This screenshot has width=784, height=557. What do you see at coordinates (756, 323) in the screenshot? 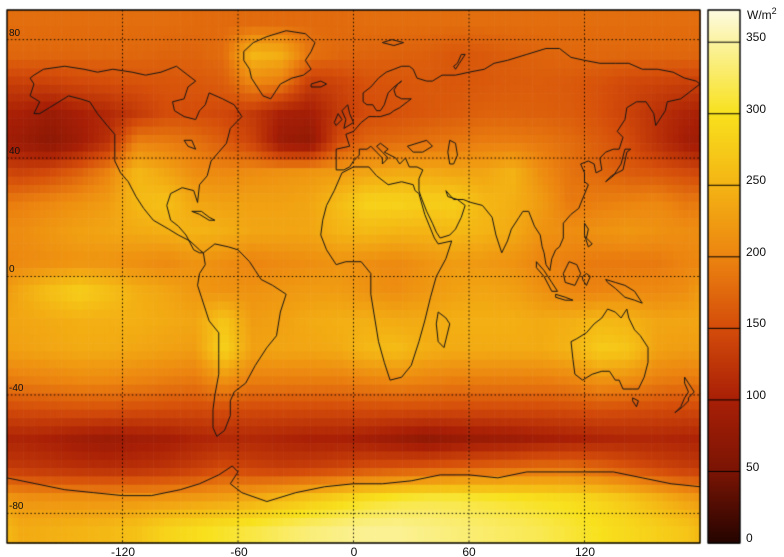
I see `colorbar-tick-label: 150` at bounding box center [756, 323].